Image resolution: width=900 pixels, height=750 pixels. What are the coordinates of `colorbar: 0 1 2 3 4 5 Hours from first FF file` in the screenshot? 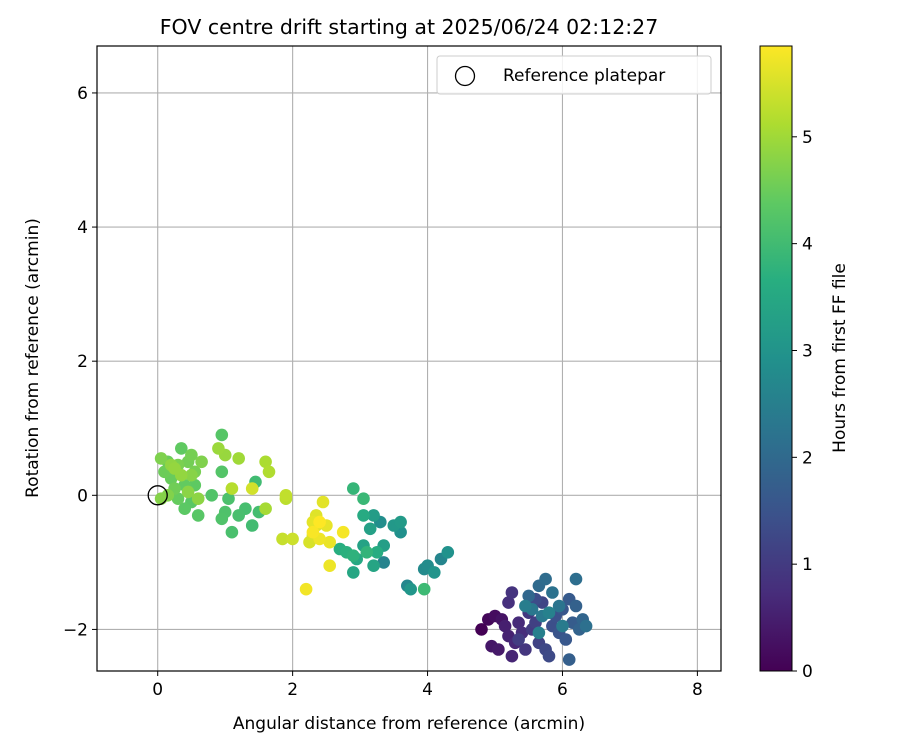 It's located at (804, 363).